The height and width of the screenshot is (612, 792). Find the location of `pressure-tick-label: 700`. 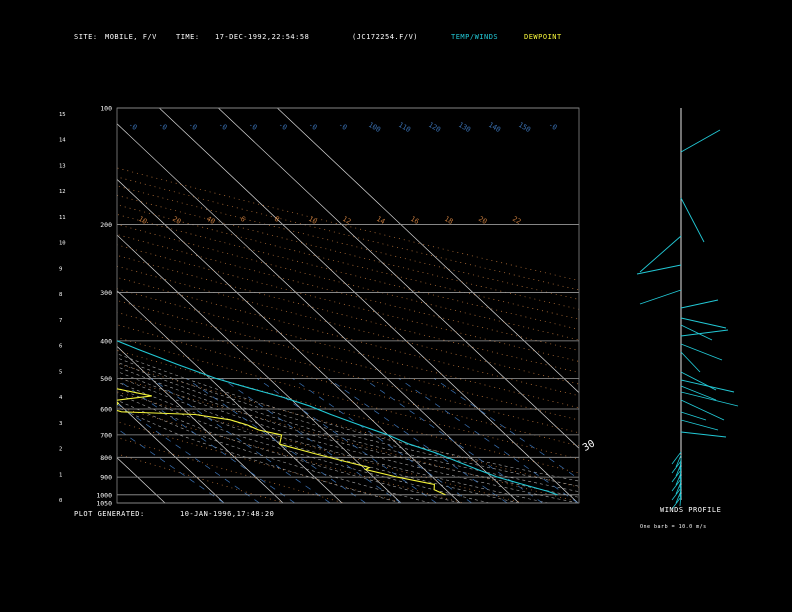

pressure-tick-label: 700 is located at coordinates (106, 435).